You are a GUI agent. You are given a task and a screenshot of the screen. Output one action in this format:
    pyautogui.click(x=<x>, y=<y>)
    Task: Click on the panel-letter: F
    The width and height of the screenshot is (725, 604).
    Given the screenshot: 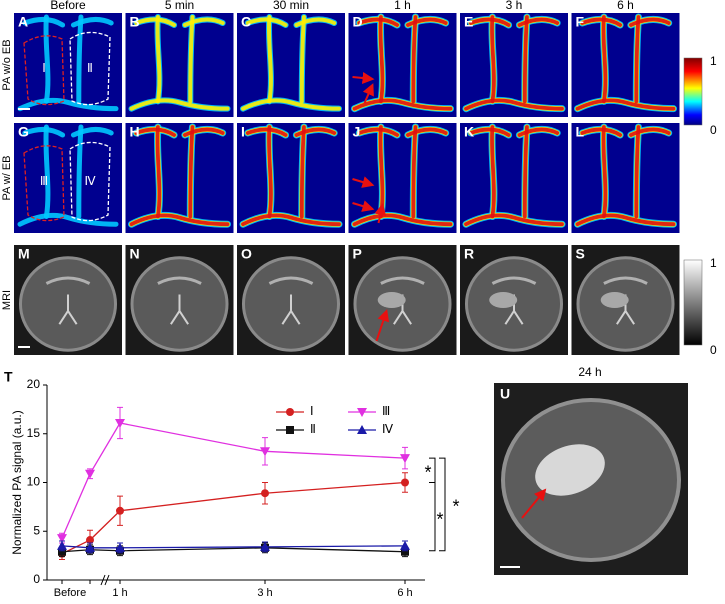 What is the action you would take?
    pyautogui.click(x=580, y=22)
    